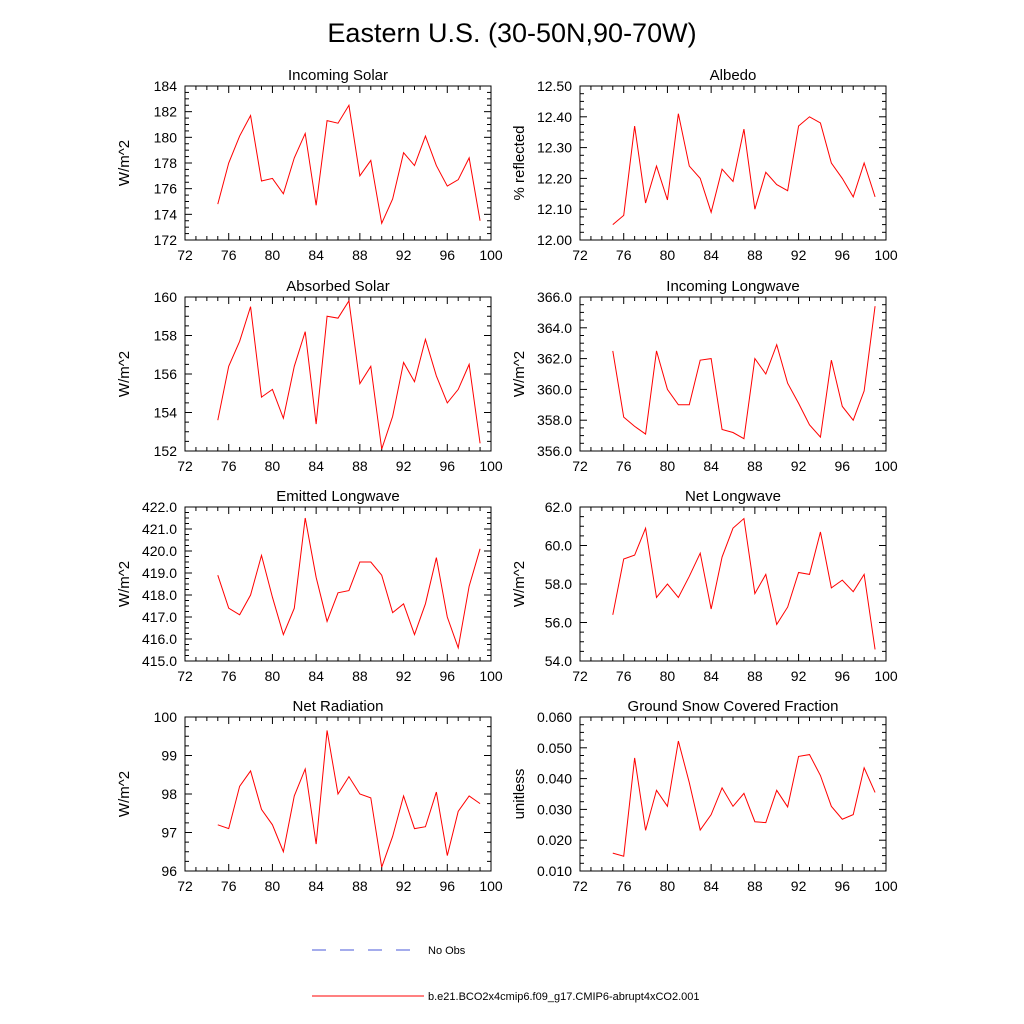  Describe the element at coordinates (166, 336) in the screenshot. I see `y-tick-label: 158` at that location.